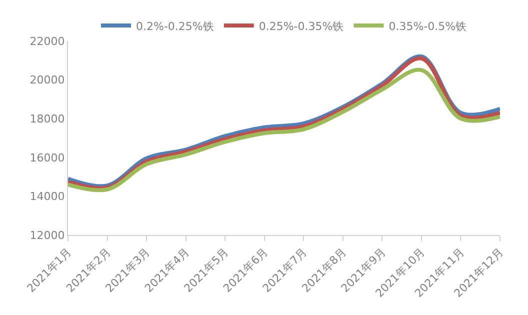 The height and width of the screenshot is (315, 528). What do you see at coordinates (301, 26) in the screenshot?
I see `legend-label: 0.25%-0.35%铁` at bounding box center [301, 26].